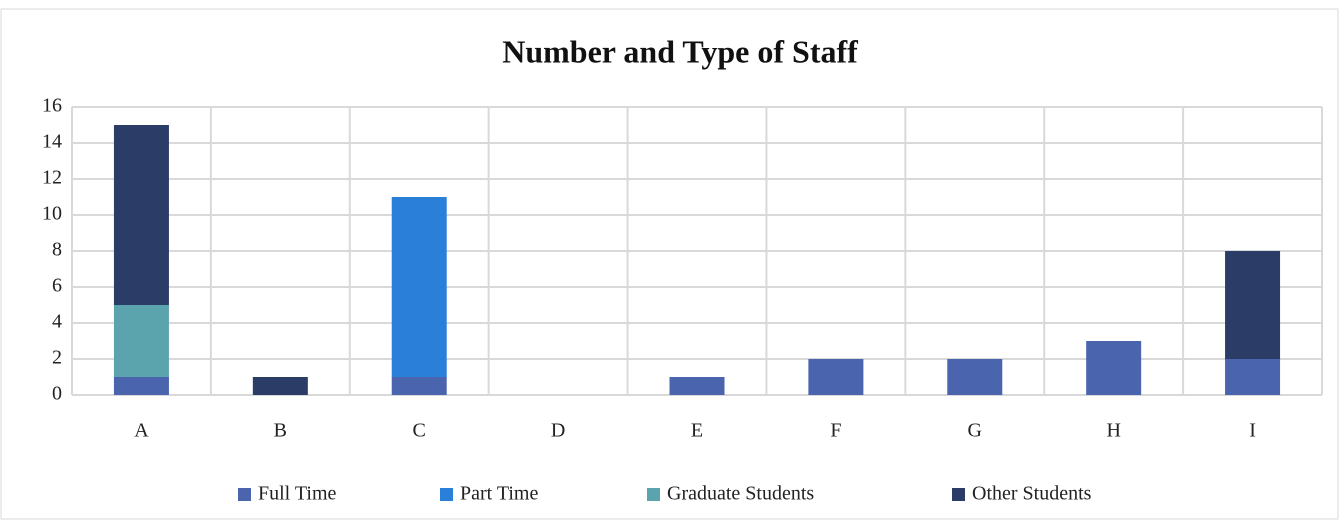 Image resolution: width=1339 pixels, height=520 pixels. I want to click on x-tick-label: I, so click(1252, 431).